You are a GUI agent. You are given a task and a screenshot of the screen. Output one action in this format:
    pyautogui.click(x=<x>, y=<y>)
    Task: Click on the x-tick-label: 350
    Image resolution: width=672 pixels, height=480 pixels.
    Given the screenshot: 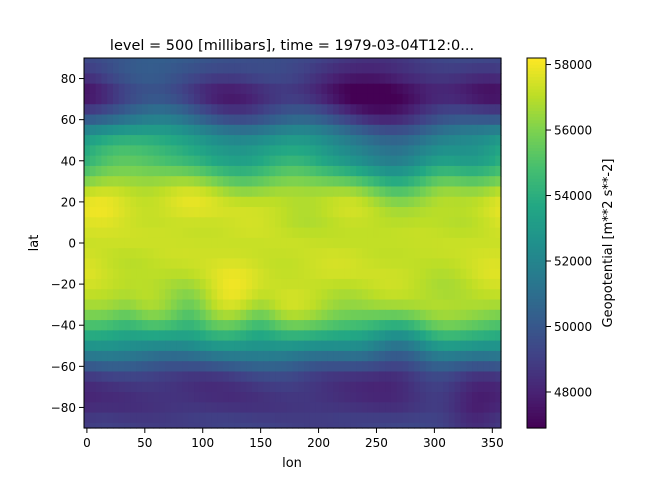 What is the action you would take?
    pyautogui.click(x=492, y=443)
    